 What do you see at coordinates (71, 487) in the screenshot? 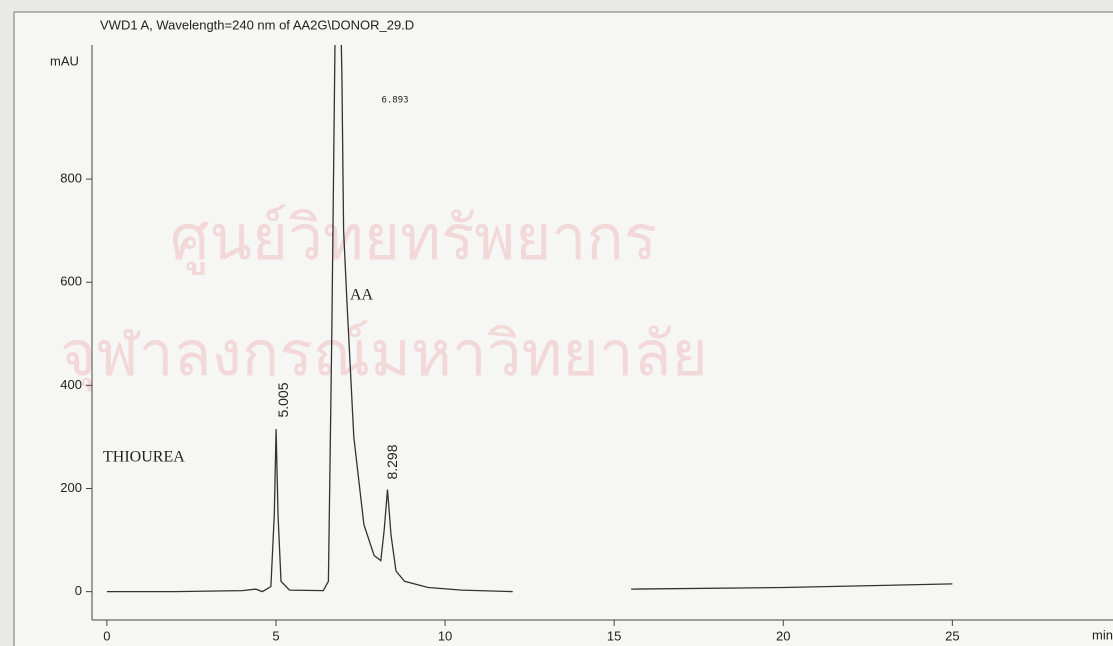
I see `y-tick-label: 200` at bounding box center [71, 487].